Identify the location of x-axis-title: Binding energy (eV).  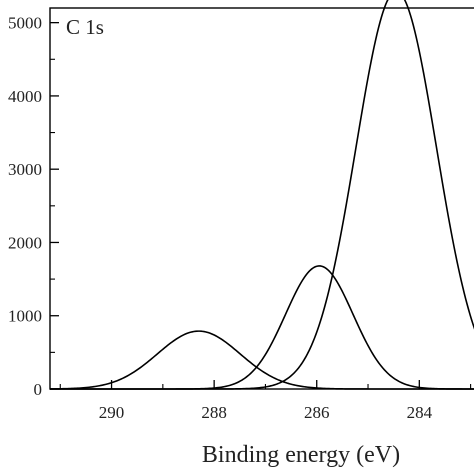
(301, 455).